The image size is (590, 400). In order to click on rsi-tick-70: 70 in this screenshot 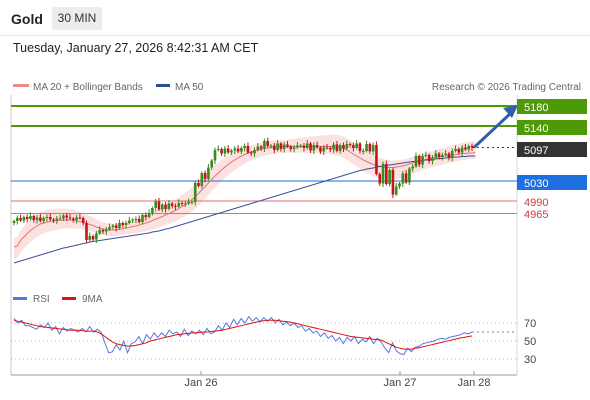, I will do `click(530, 324)`.